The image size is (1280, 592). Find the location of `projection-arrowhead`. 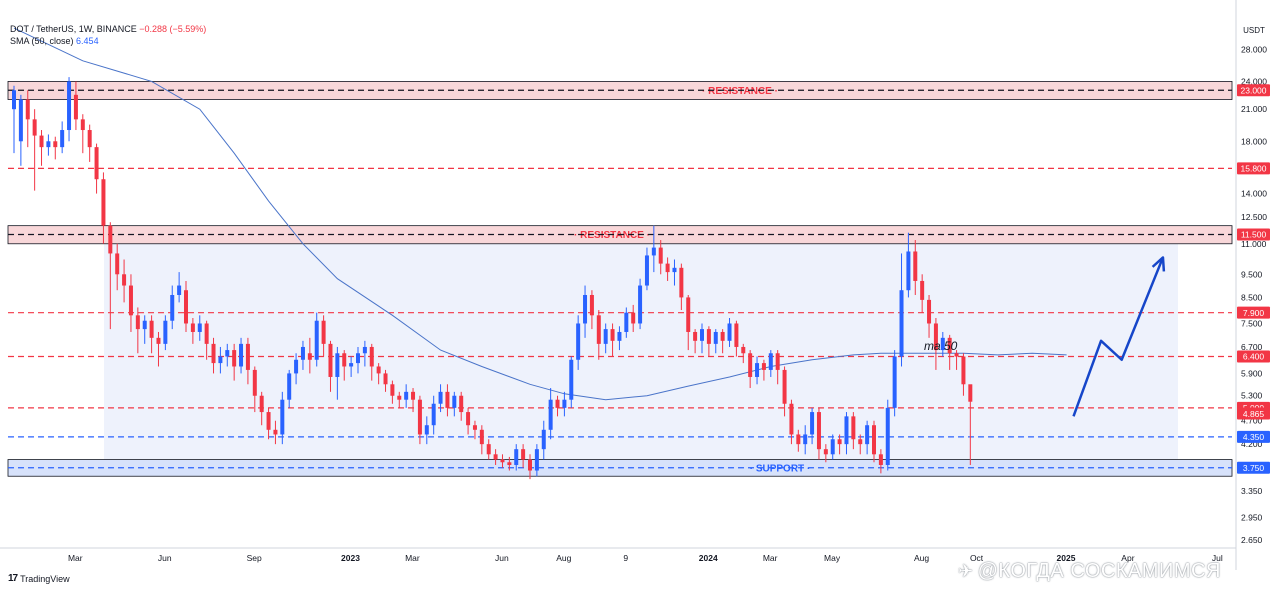

projection-arrowhead is located at coordinates (1158, 264).